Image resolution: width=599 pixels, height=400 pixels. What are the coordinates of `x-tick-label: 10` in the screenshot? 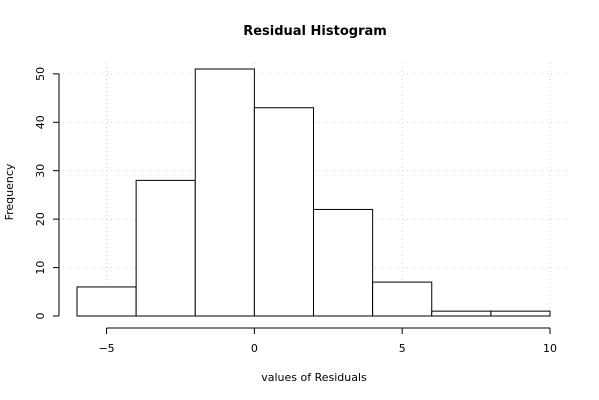 It's located at (550, 348).